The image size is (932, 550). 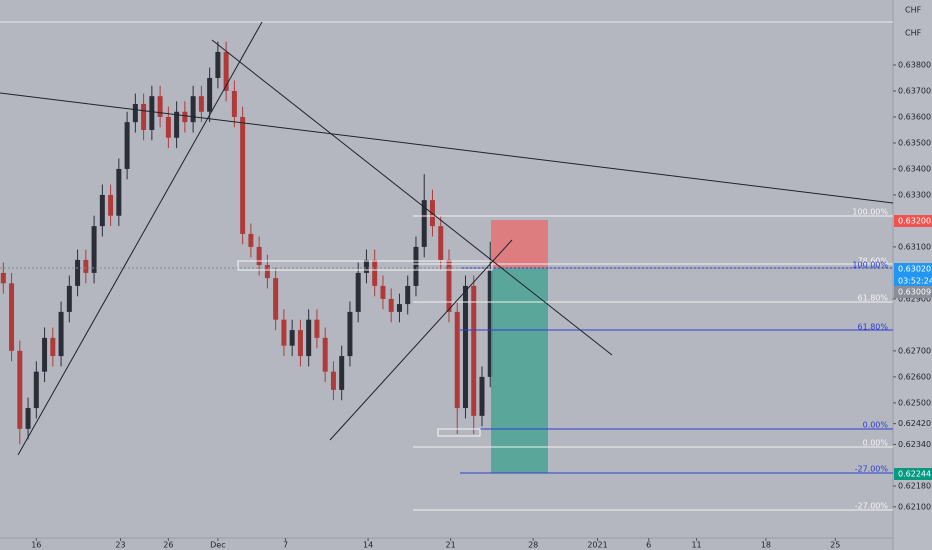 I want to click on price-tag-label: 0.63200, so click(x=914, y=221).